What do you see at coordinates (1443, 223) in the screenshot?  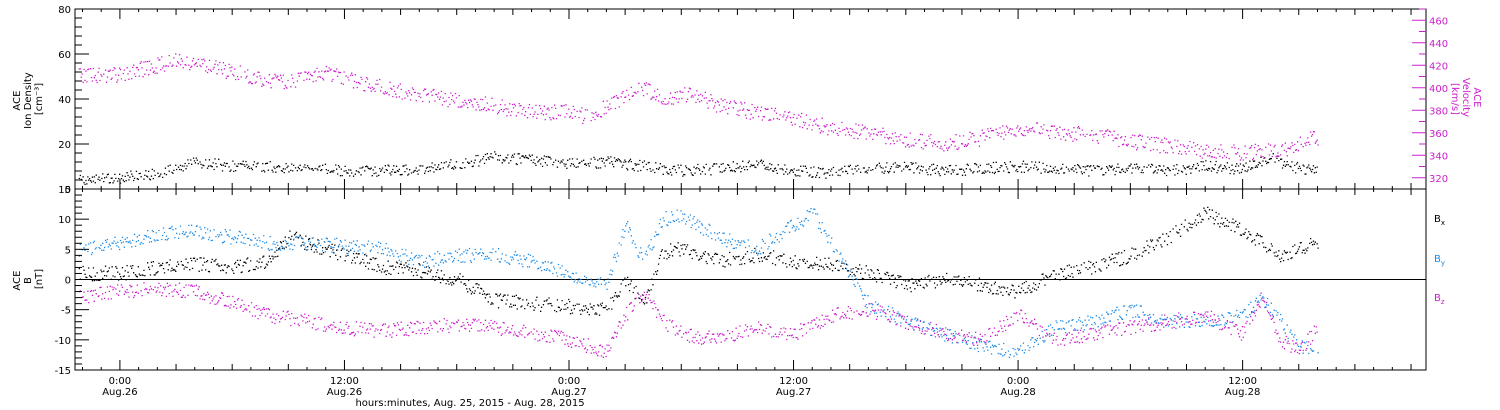 I see `legend-bx-subscript: x` at bounding box center [1443, 223].